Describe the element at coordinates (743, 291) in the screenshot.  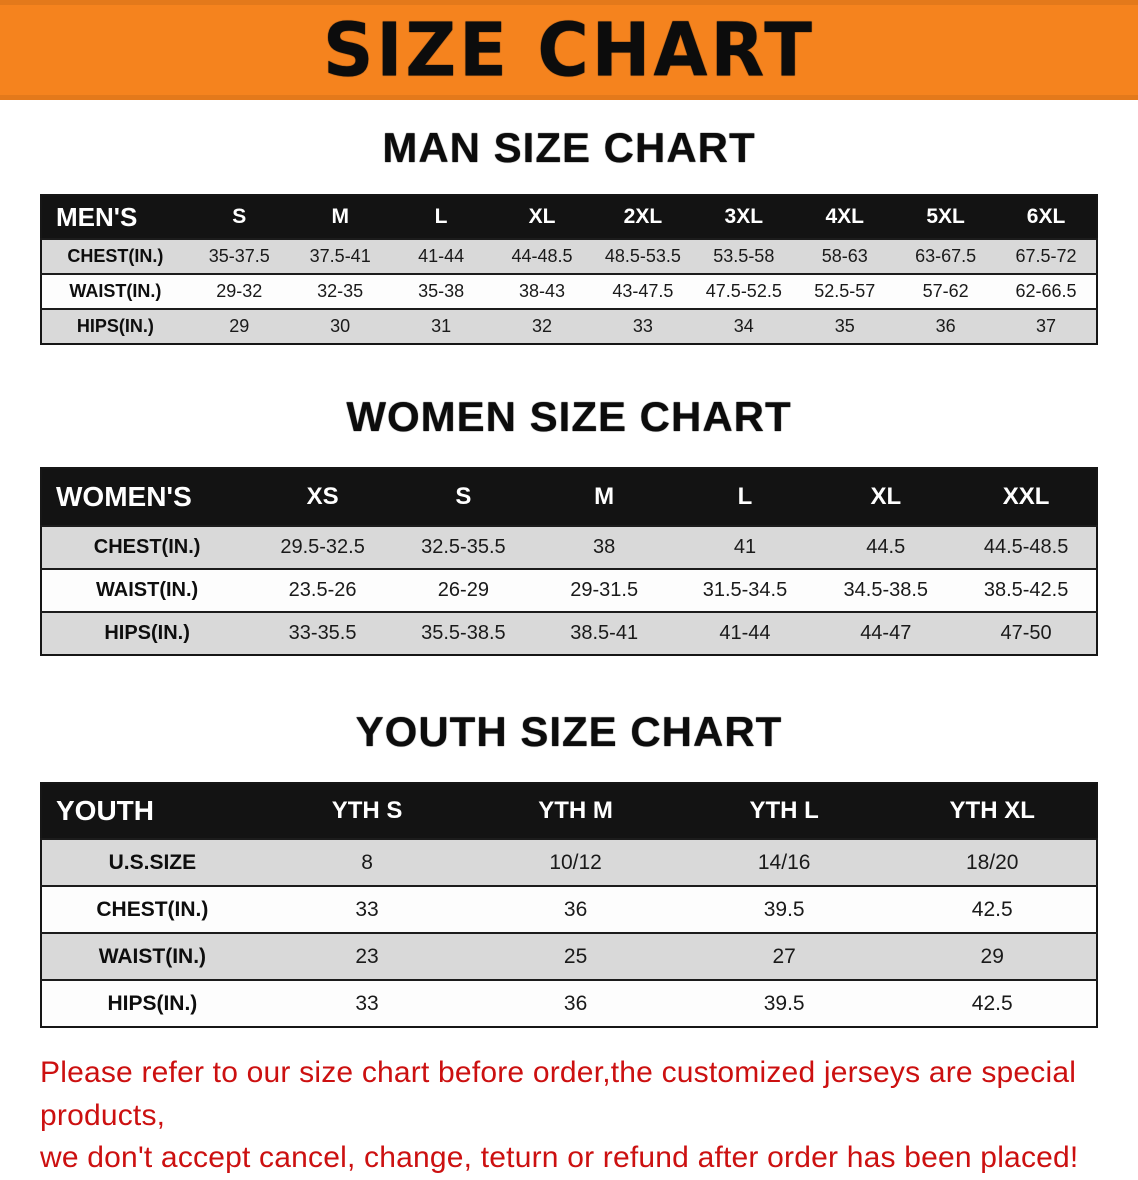
I see `measurement-value: 47.5-52.5` at that location.